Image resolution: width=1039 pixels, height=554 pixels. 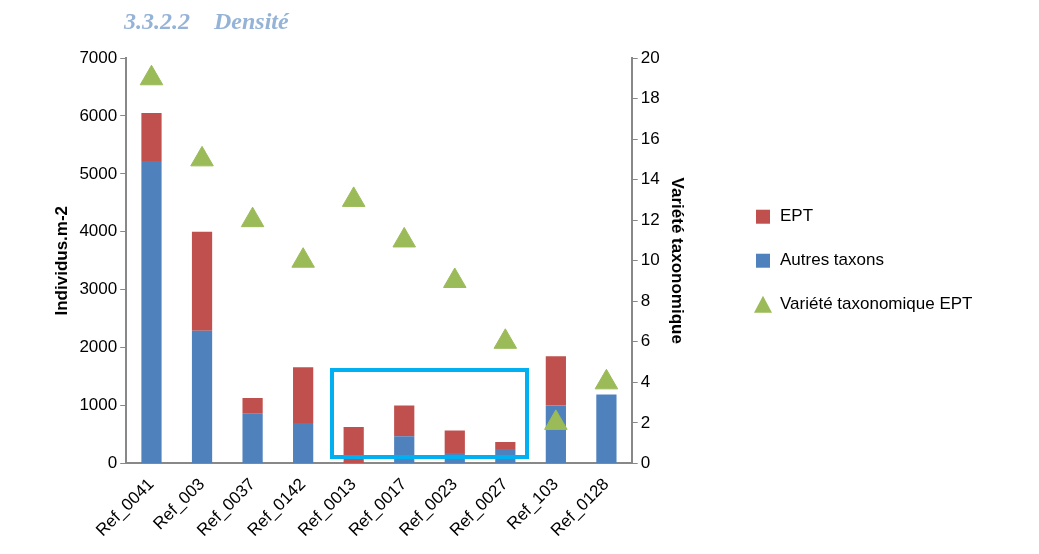 What do you see at coordinates (98, 289) in the screenshot?
I see `y-tick-label: 3000` at bounding box center [98, 289].